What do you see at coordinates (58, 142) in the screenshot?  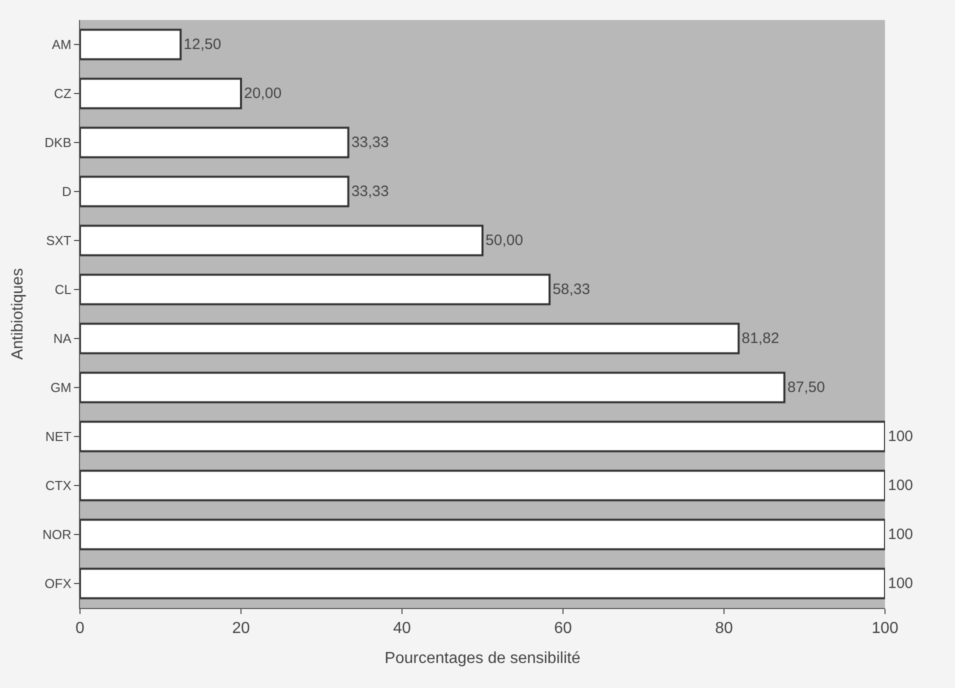 I see `y-tick-label: DKB` at bounding box center [58, 142].